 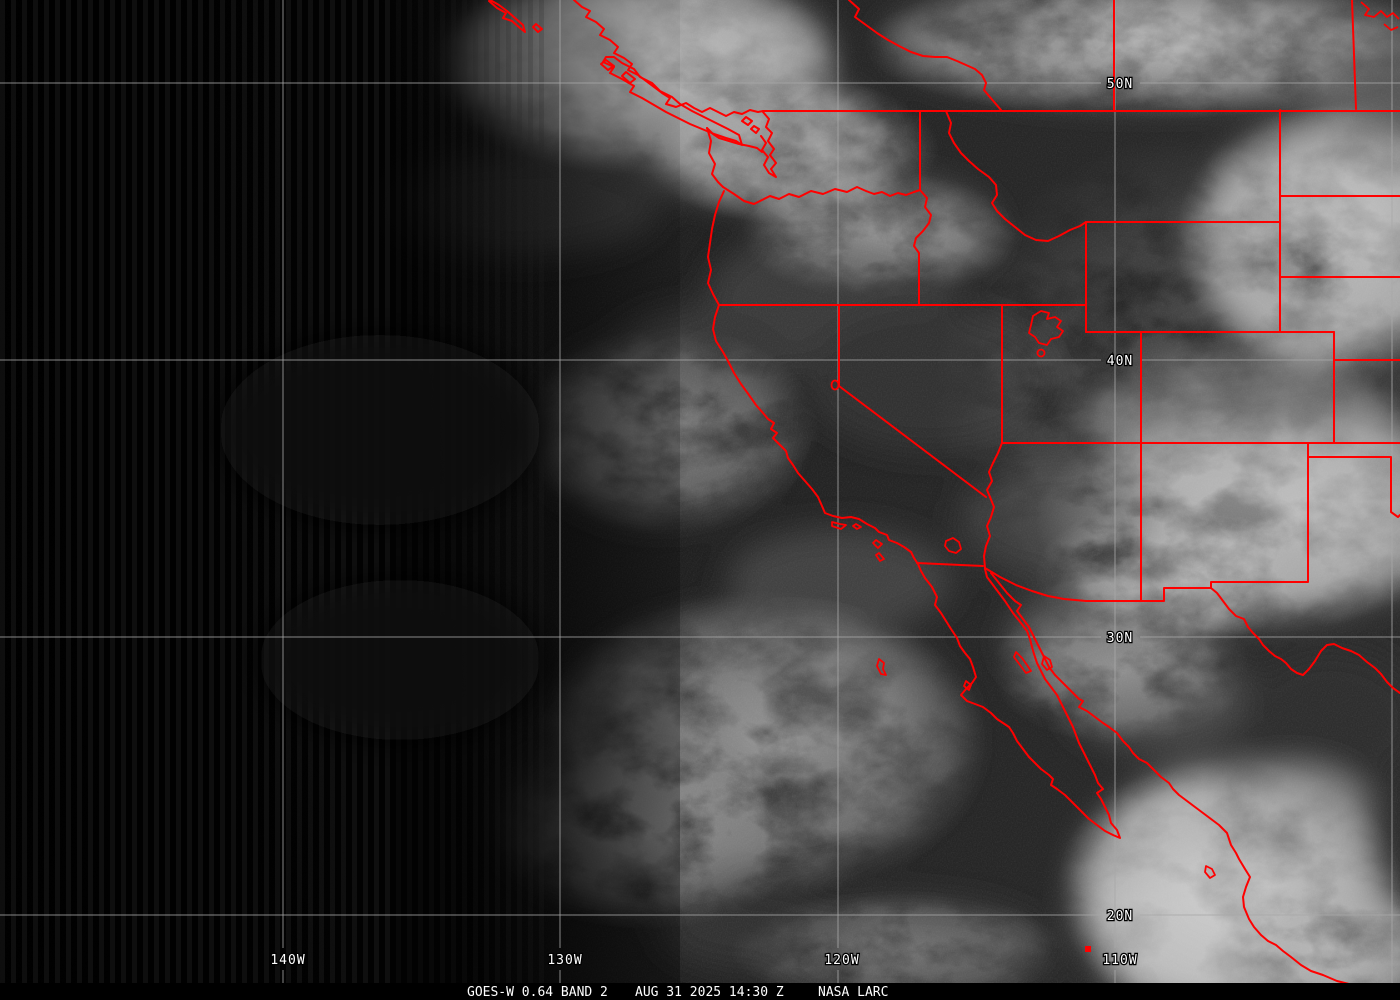 What do you see at coordinates (1259, 515) in the screenshot?
I see `newmexico-texas-border` at bounding box center [1259, 515].